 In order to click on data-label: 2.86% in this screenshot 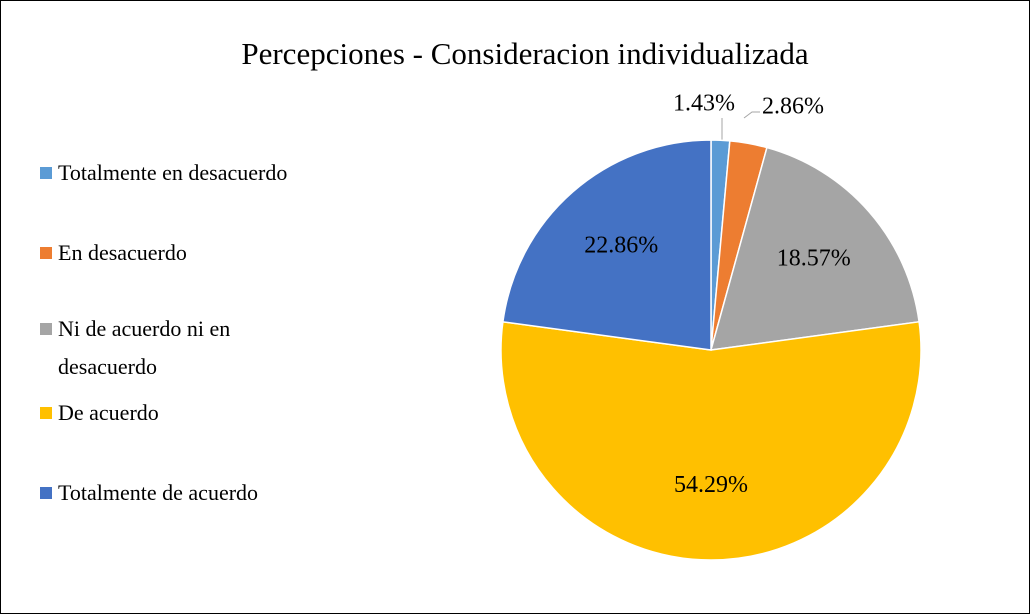, I will do `click(793, 107)`.